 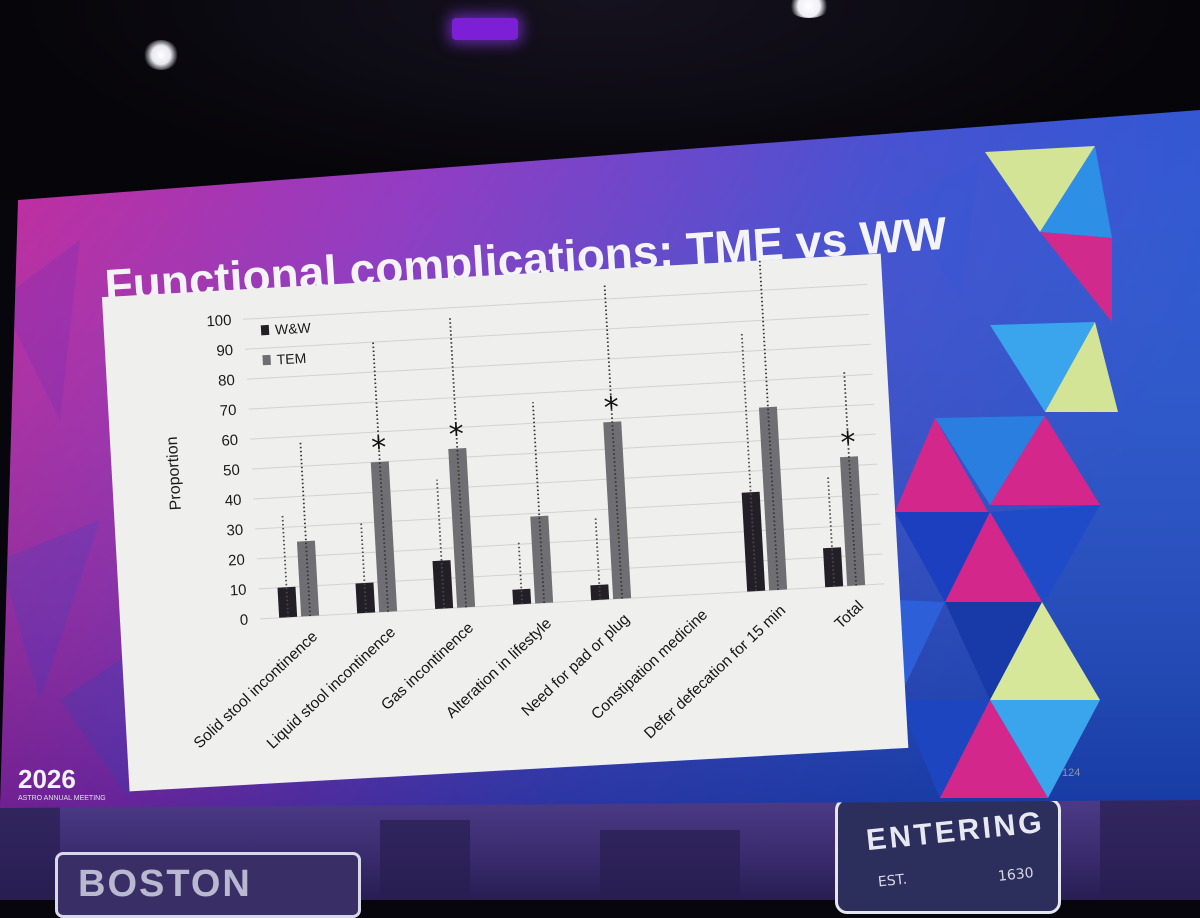 What do you see at coordinates (174, 473) in the screenshot?
I see `y-axis-label: Proportion` at bounding box center [174, 473].